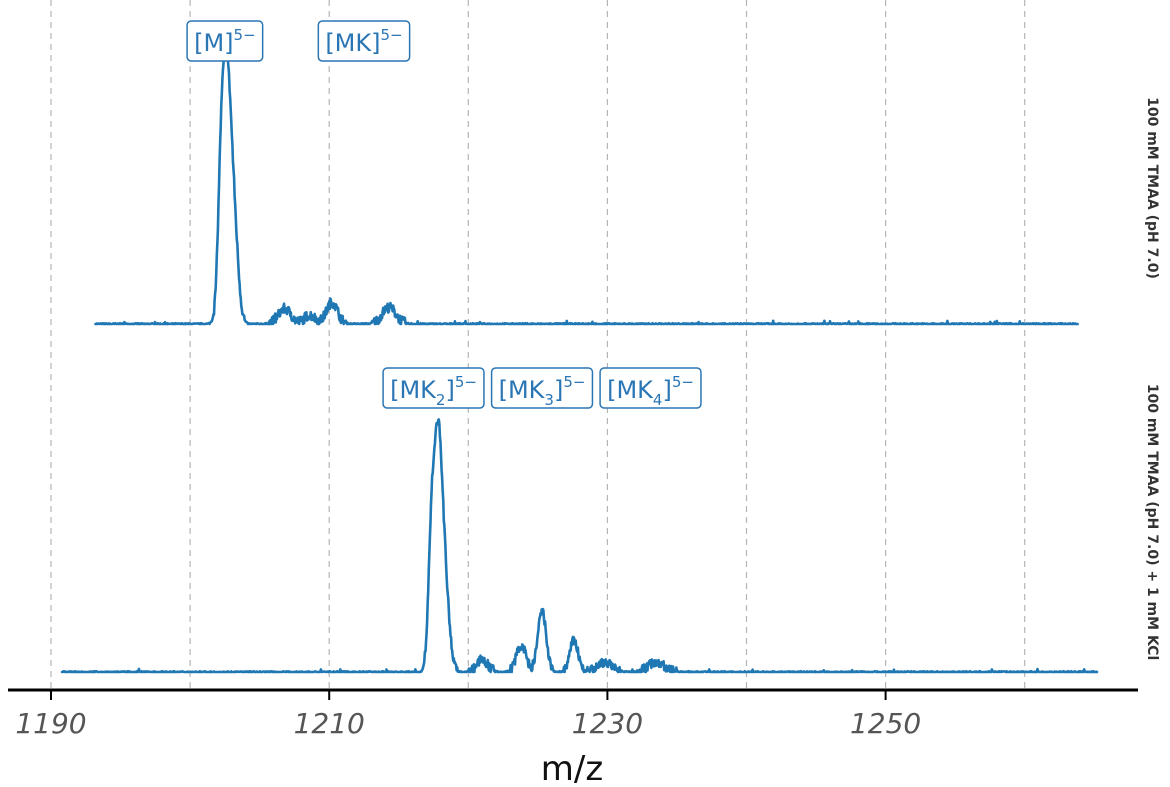  I want to click on x-axis-title: m/z, so click(572, 768).